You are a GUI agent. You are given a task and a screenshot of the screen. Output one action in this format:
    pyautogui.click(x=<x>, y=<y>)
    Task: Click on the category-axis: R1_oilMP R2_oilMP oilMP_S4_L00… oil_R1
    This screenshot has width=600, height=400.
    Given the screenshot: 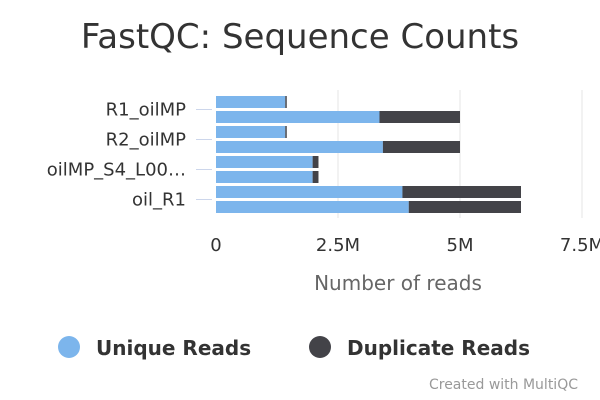 What is the action you would take?
    pyautogui.click(x=129, y=155)
    